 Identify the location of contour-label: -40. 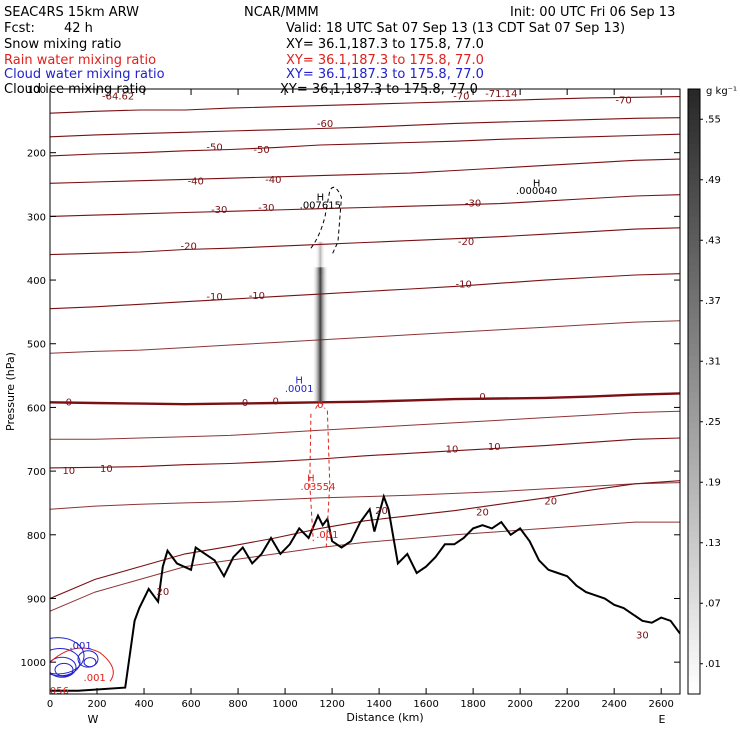
(196, 181).